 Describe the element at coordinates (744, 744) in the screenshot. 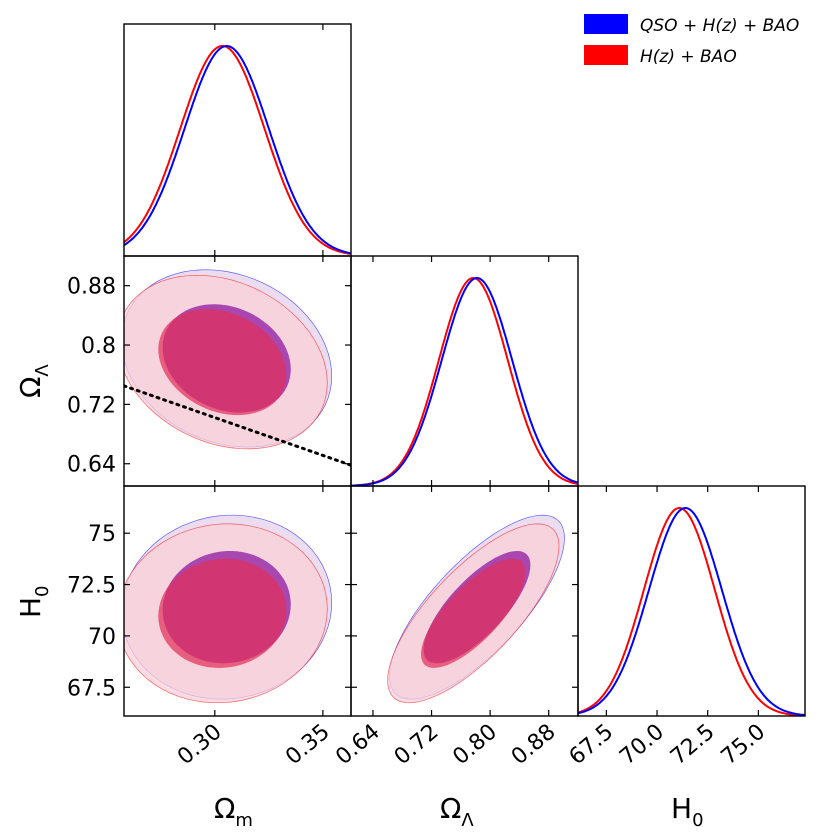

I see `xtick-label-h0: 75.0` at that location.